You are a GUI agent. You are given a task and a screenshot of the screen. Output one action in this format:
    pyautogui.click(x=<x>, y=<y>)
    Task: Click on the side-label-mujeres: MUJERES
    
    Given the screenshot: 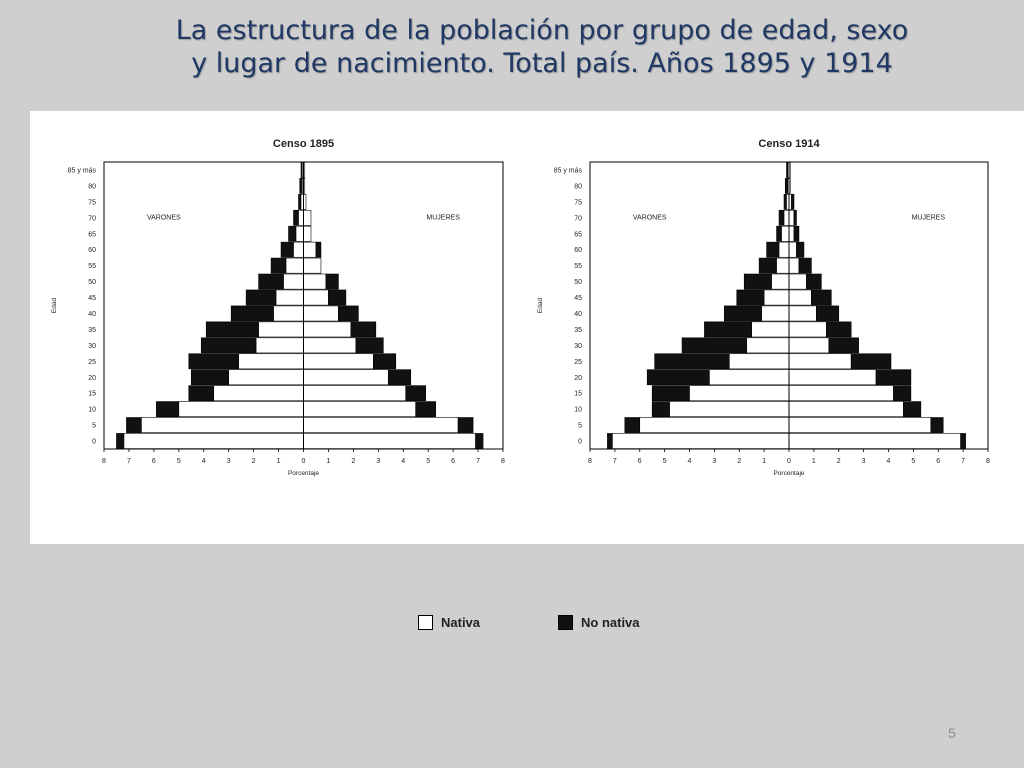 What is the action you would take?
    pyautogui.click(x=443, y=217)
    